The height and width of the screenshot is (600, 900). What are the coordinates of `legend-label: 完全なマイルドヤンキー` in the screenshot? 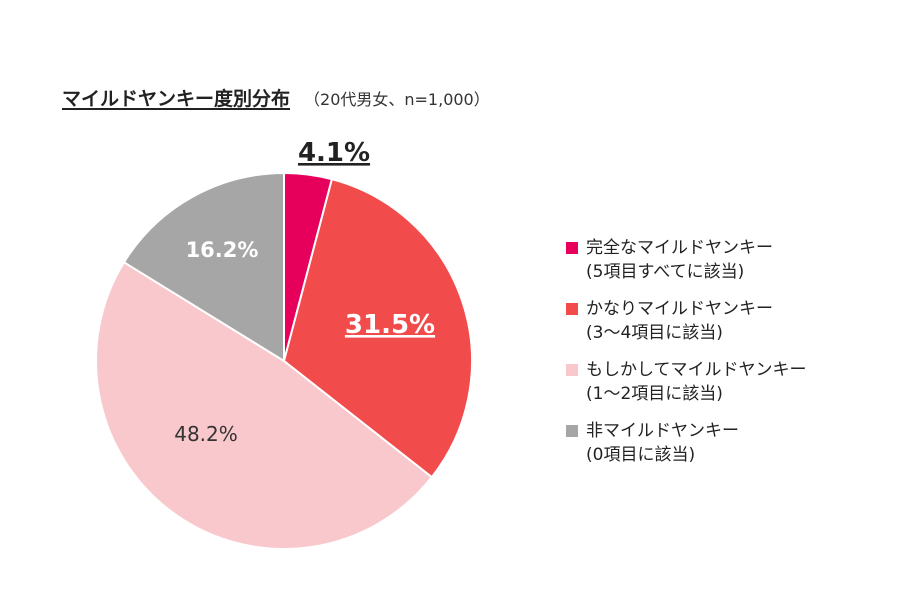 It's located at (679, 248).